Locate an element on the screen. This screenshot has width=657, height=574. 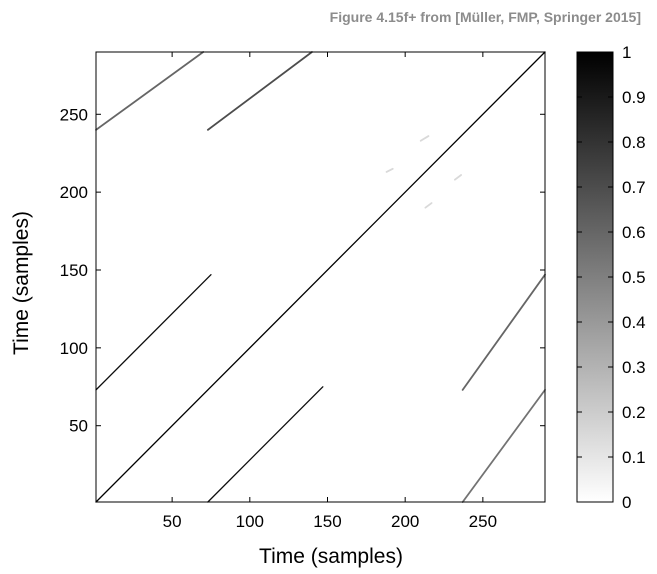
colorbar-tick-label: 0 is located at coordinates (626, 502).